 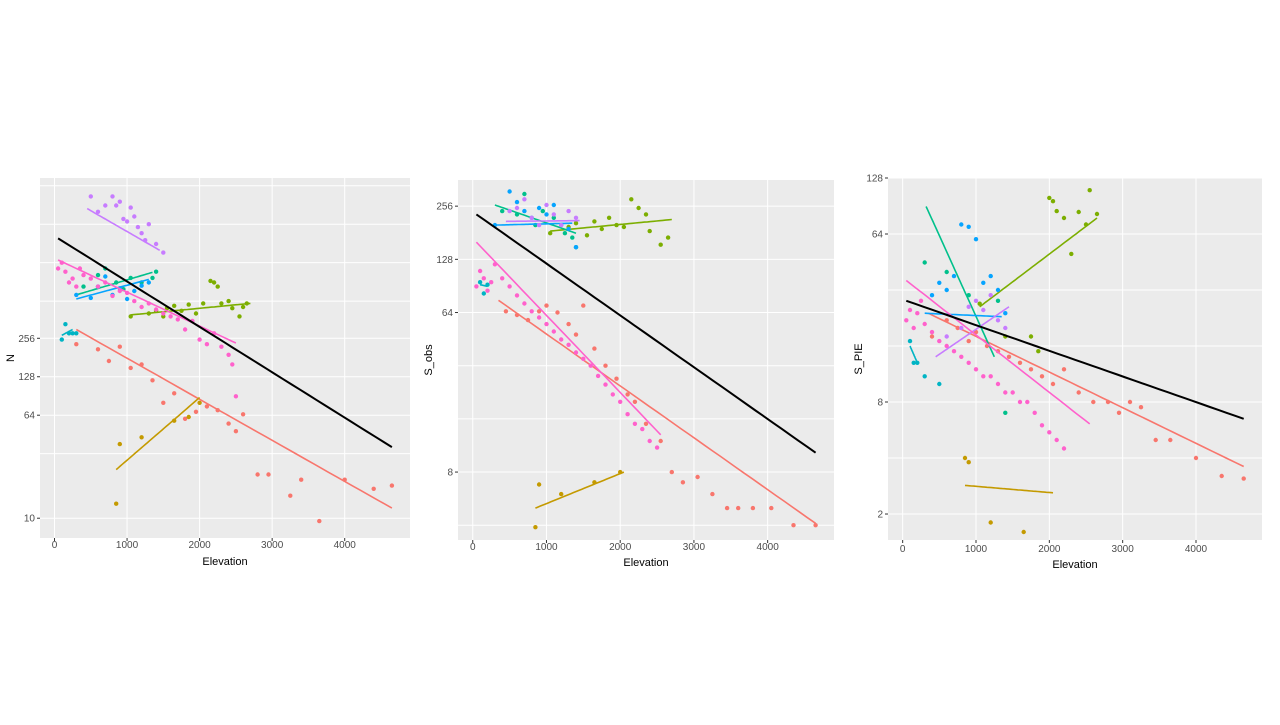 I want to click on panel-background, so click(x=646, y=360).